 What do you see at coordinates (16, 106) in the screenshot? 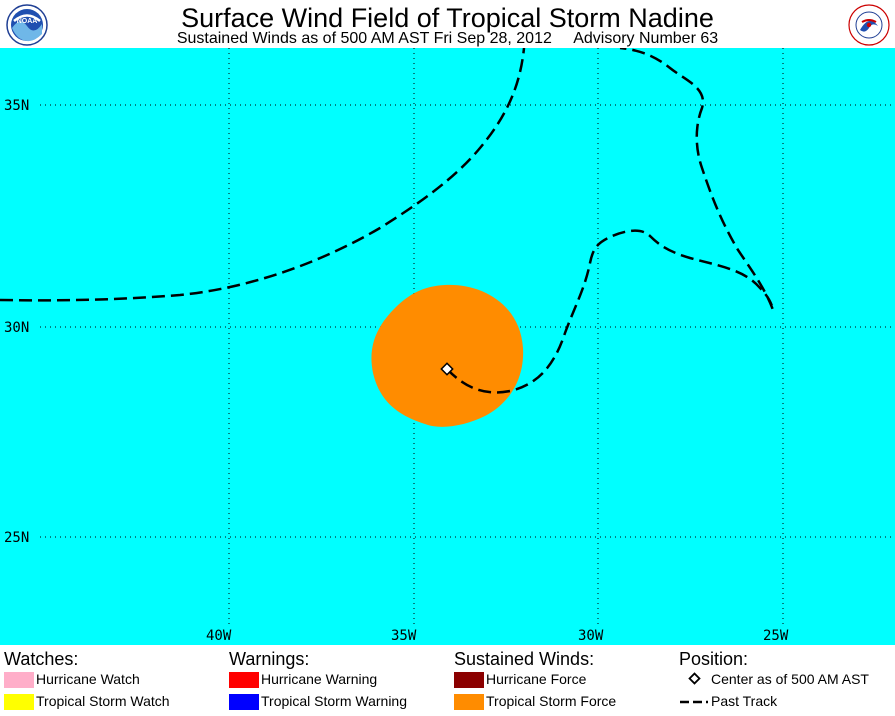
I see `lat-label-35n: 35N` at bounding box center [16, 106].